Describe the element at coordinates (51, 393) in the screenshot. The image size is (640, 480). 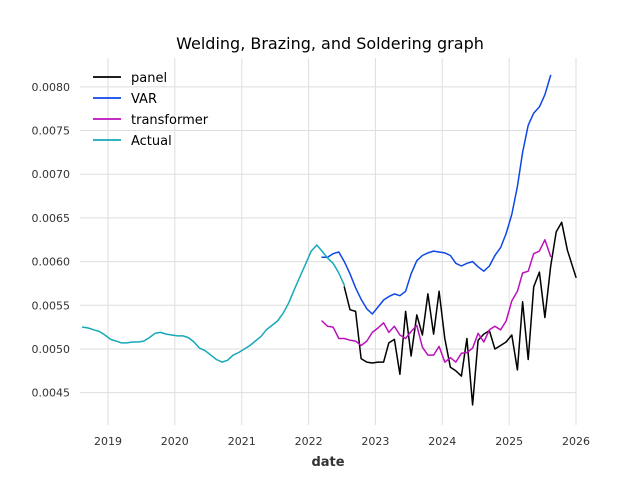
I see `y-tick-label: 0.0045` at that location.